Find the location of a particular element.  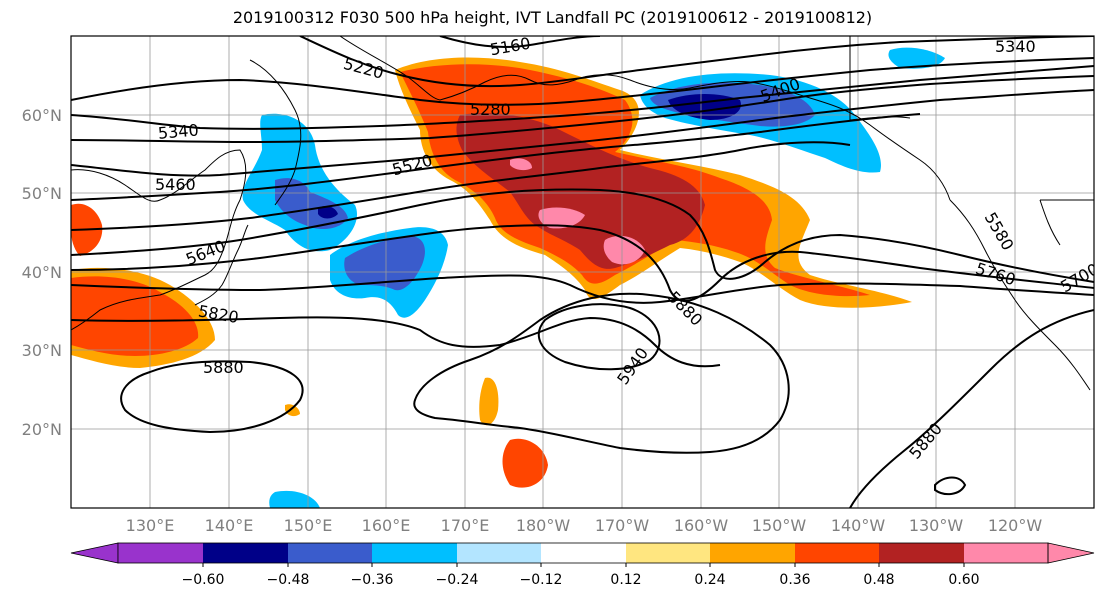

lon-label-150e: 150°E is located at coordinates (308, 525).